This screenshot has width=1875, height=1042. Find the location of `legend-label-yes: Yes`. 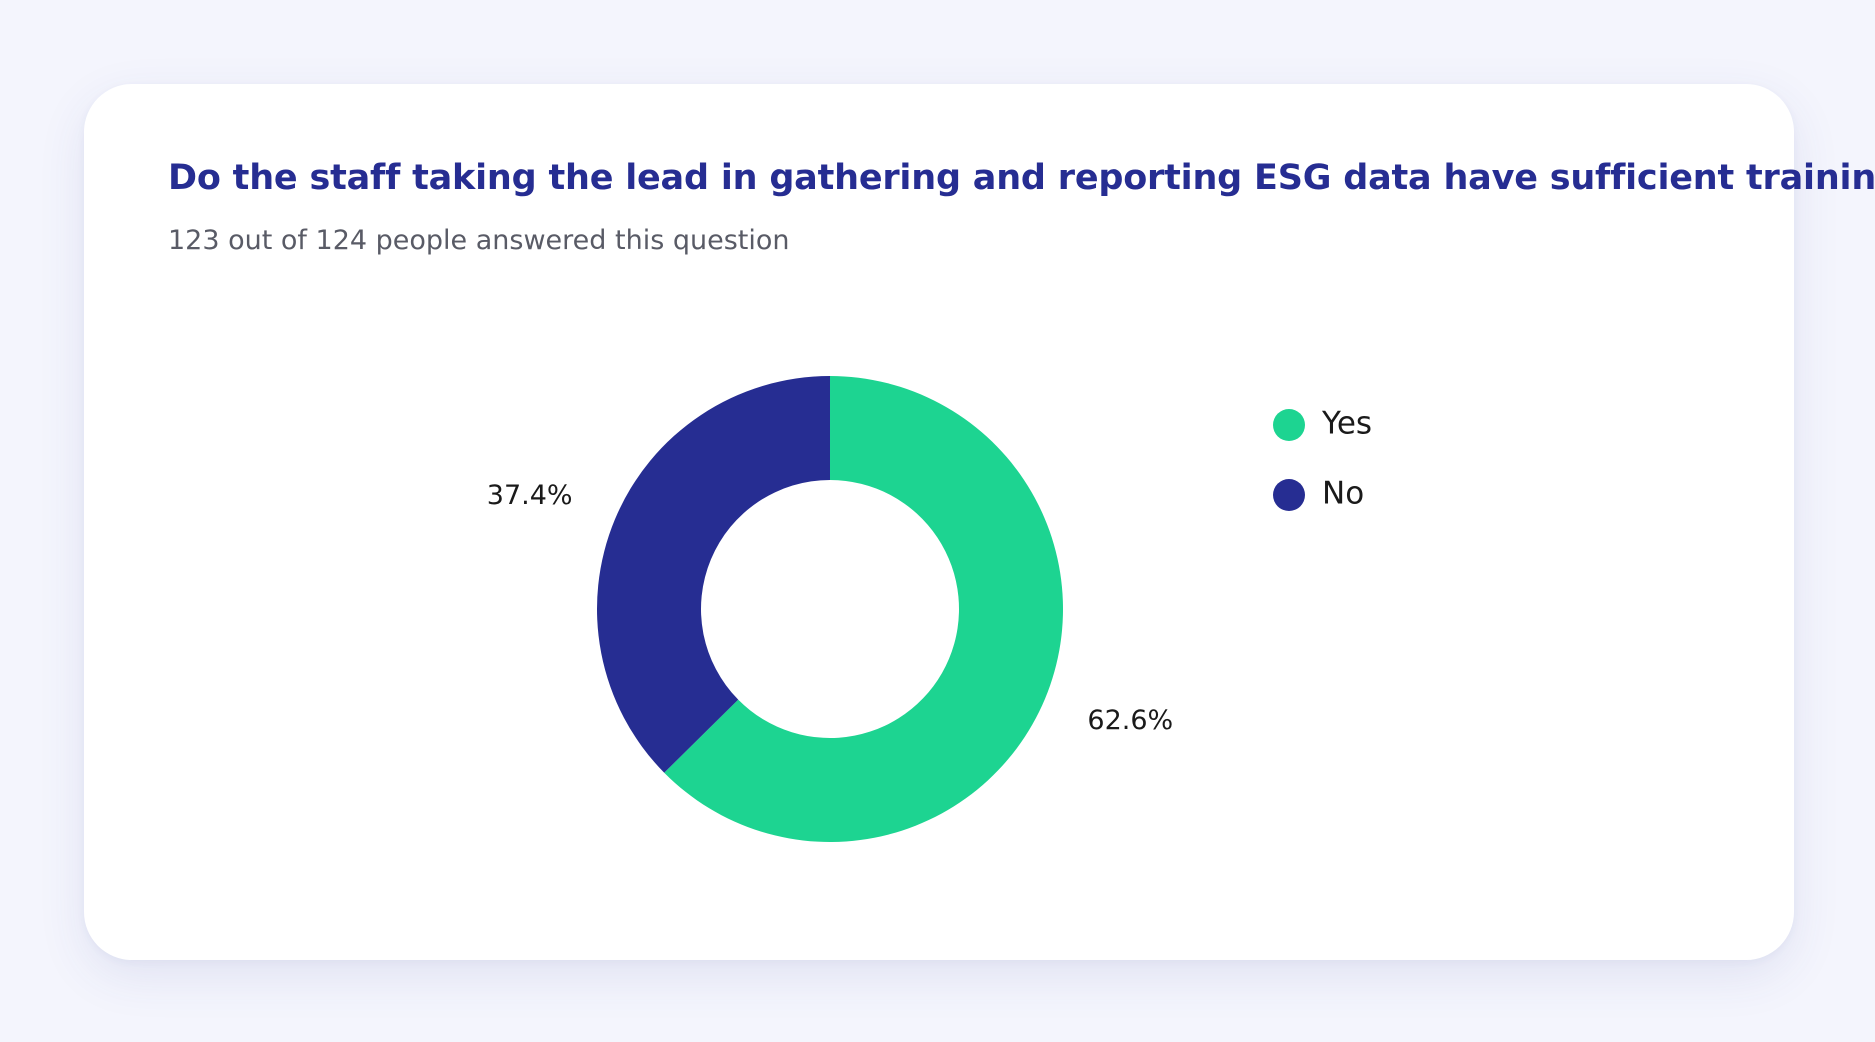

legend-label-yes: Yes is located at coordinates (1346, 424).